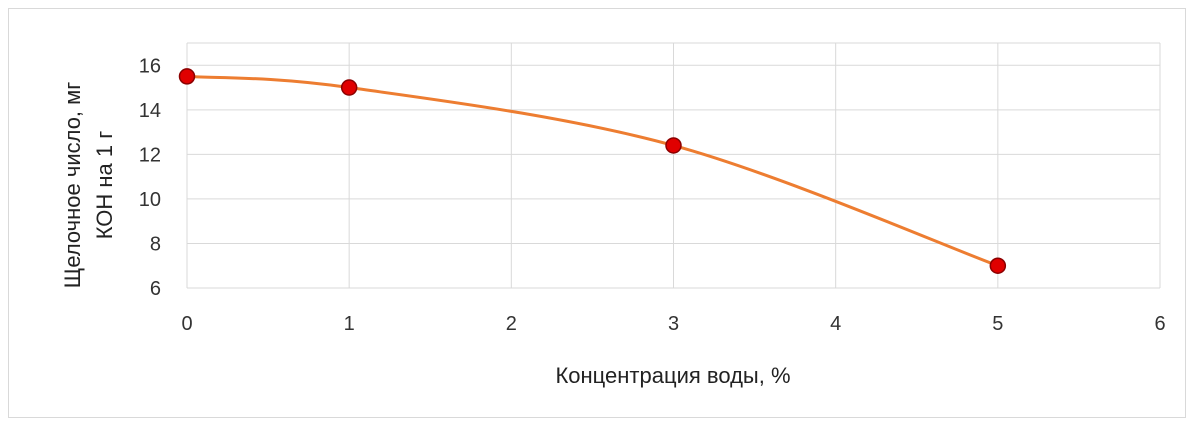  I want to click on x-tick-label: 3, so click(673, 324).